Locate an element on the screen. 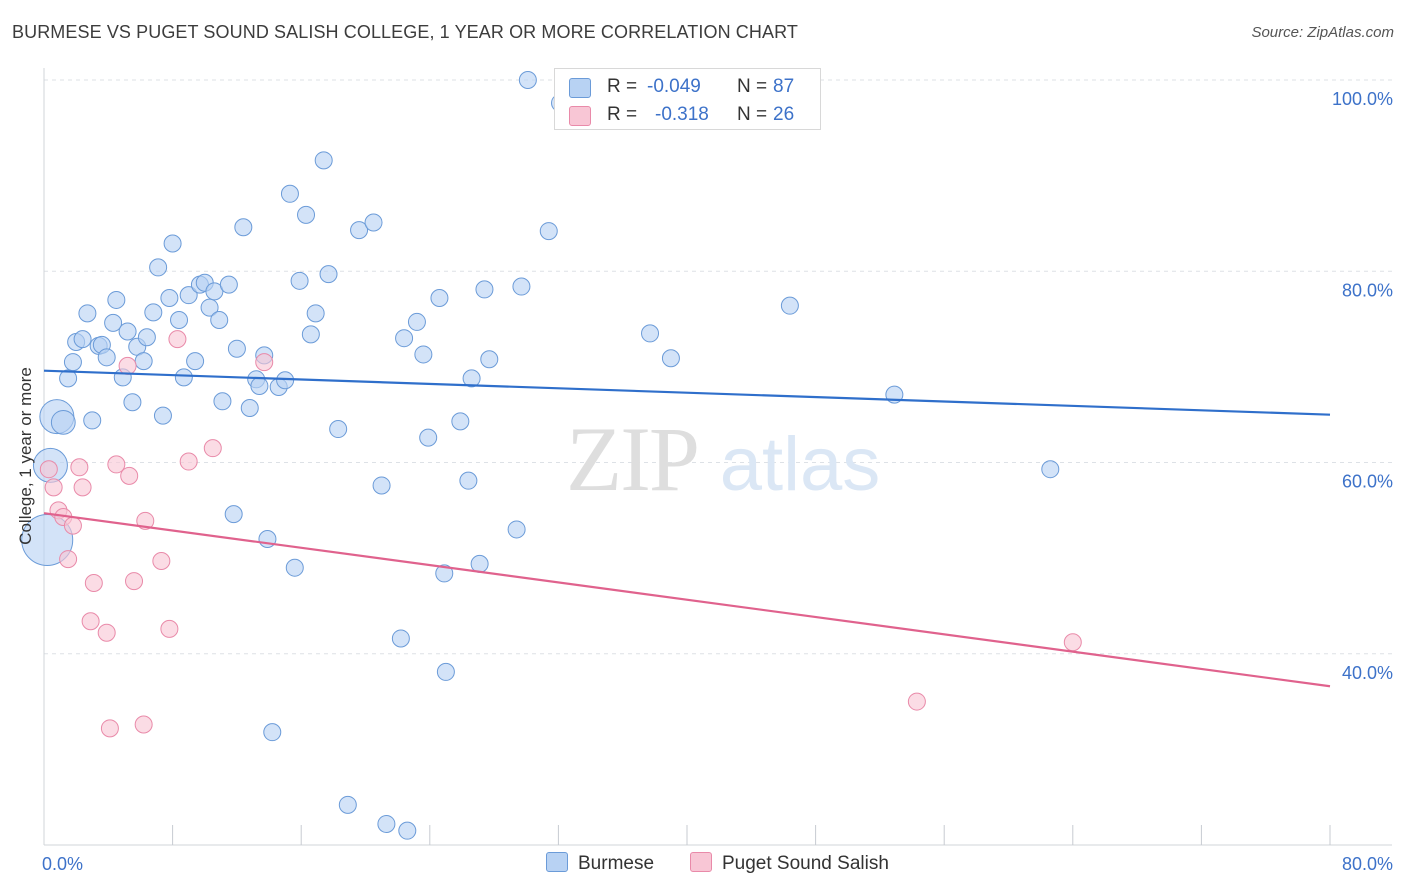  y-tick-label-60: 60.0% is located at coordinates (1367, 482).